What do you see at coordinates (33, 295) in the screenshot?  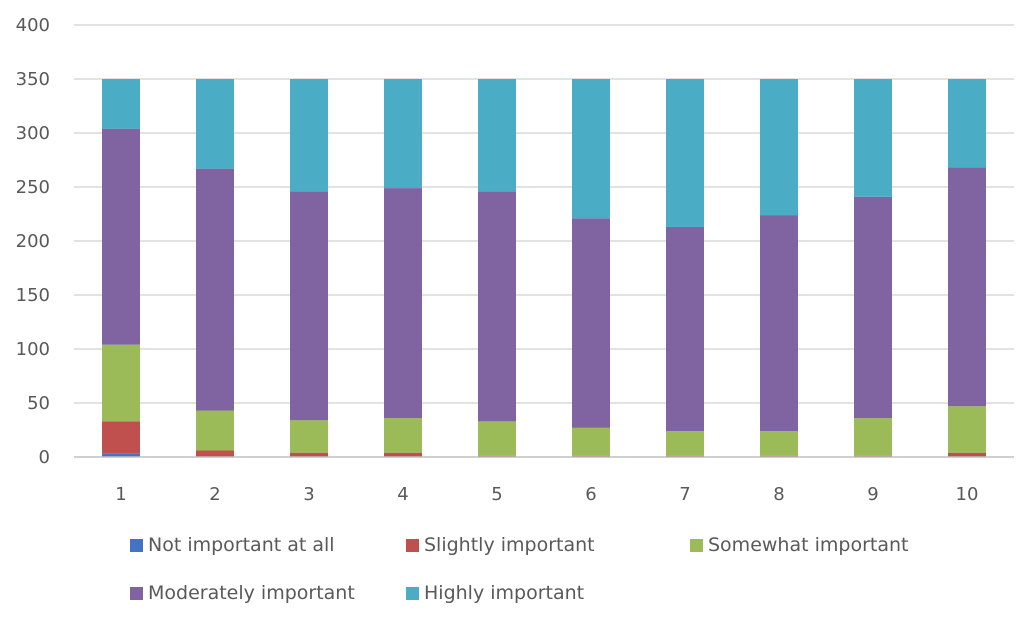 I see `y-tick-label: 150` at bounding box center [33, 295].